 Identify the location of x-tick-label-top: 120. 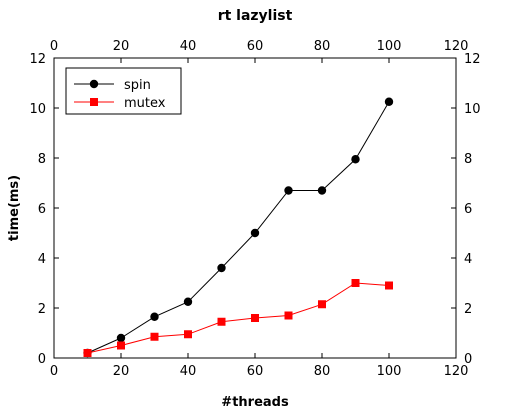
(456, 46).